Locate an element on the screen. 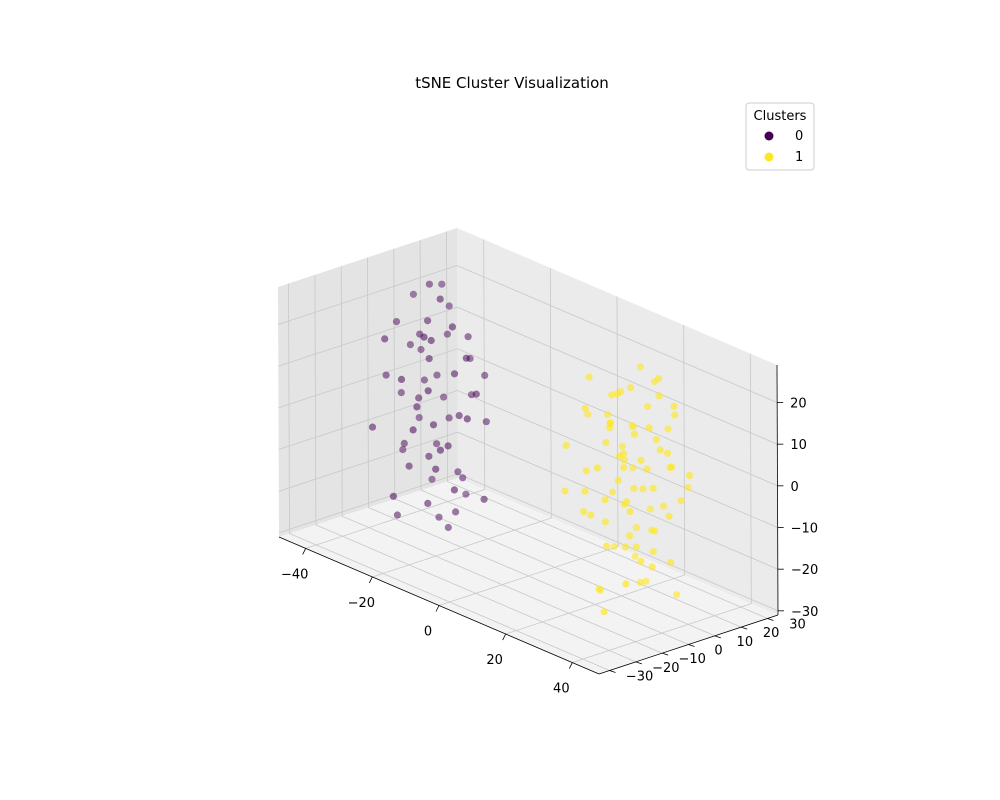  y-tick-label: 30 is located at coordinates (797, 624).